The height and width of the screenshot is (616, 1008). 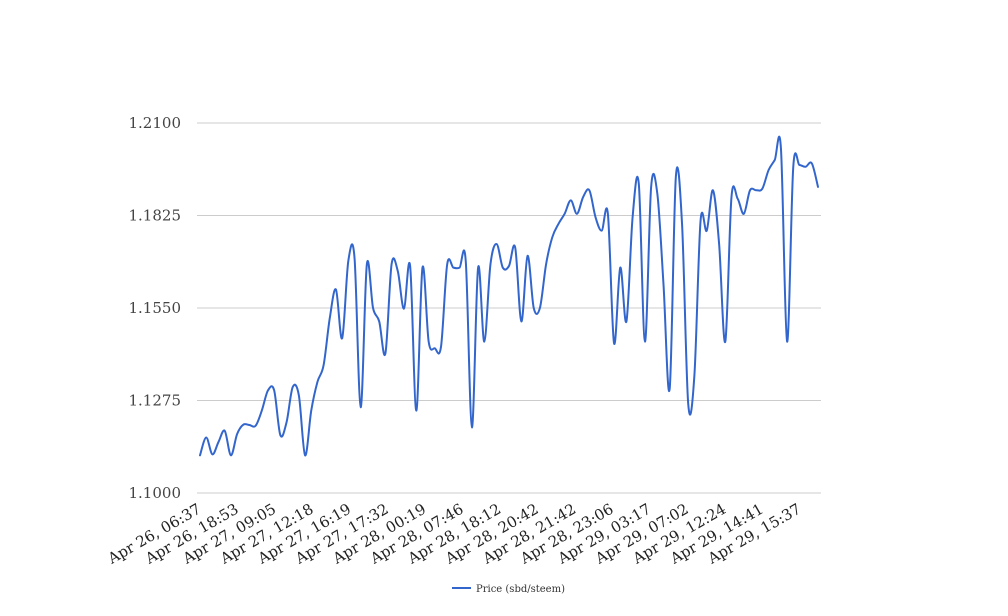 I want to click on y-axis-ticks: 1.1000 1.1275 1.1550 1.1825 1.2100, so click(x=155, y=308).